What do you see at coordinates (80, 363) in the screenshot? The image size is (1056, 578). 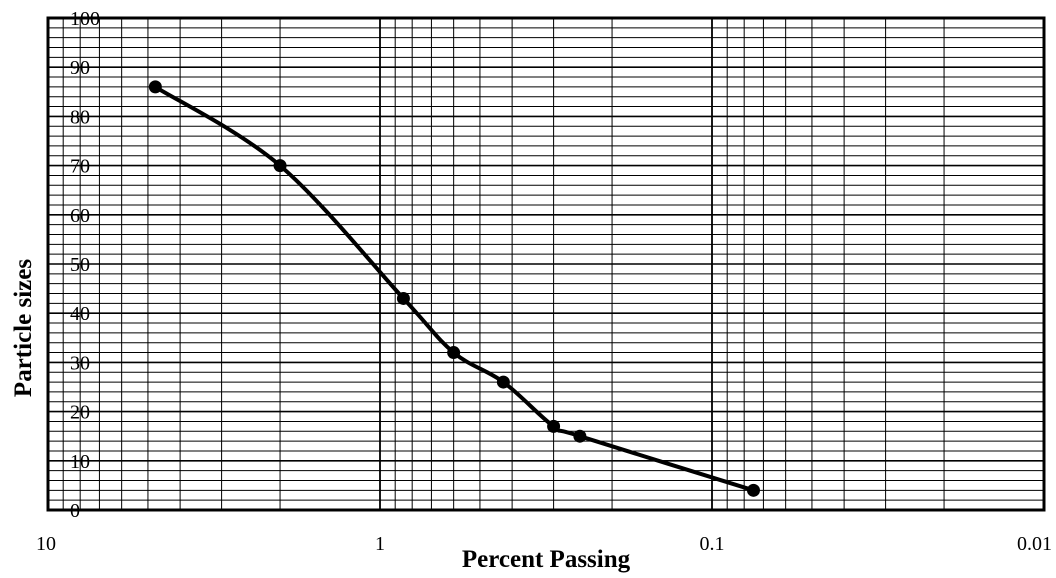 I see `y-tick-label: 30` at bounding box center [80, 363].